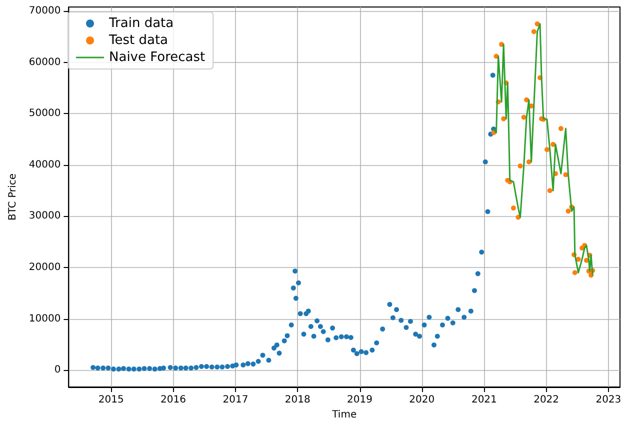 This screenshot has height=425, width=626. What do you see at coordinates (235, 400) in the screenshot?
I see `x-tick-label: 2017` at bounding box center [235, 400].